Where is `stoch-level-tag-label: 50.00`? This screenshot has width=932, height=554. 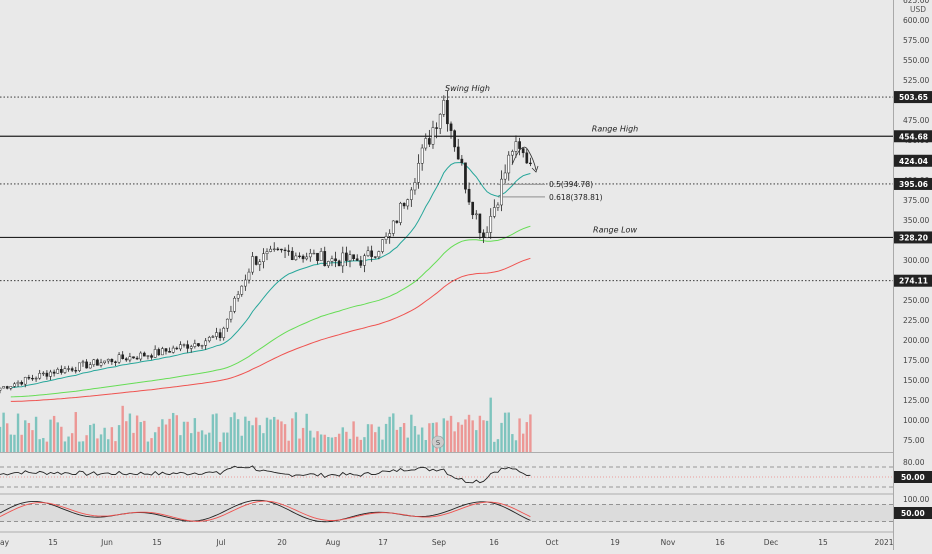
stoch-level-tag-label: 50.00 is located at coordinates (913, 513).